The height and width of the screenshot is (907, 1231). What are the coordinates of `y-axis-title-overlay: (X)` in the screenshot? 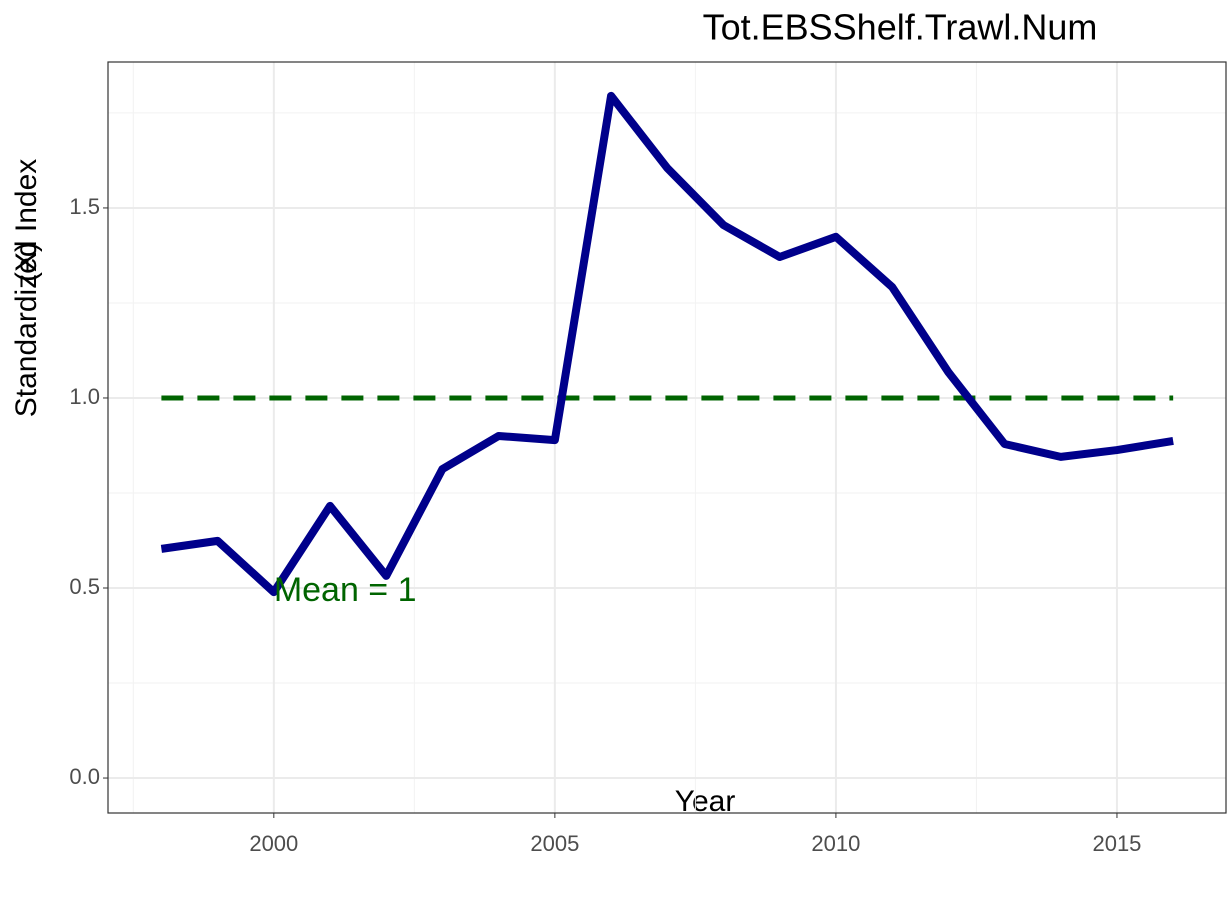 It's located at (26, 262).